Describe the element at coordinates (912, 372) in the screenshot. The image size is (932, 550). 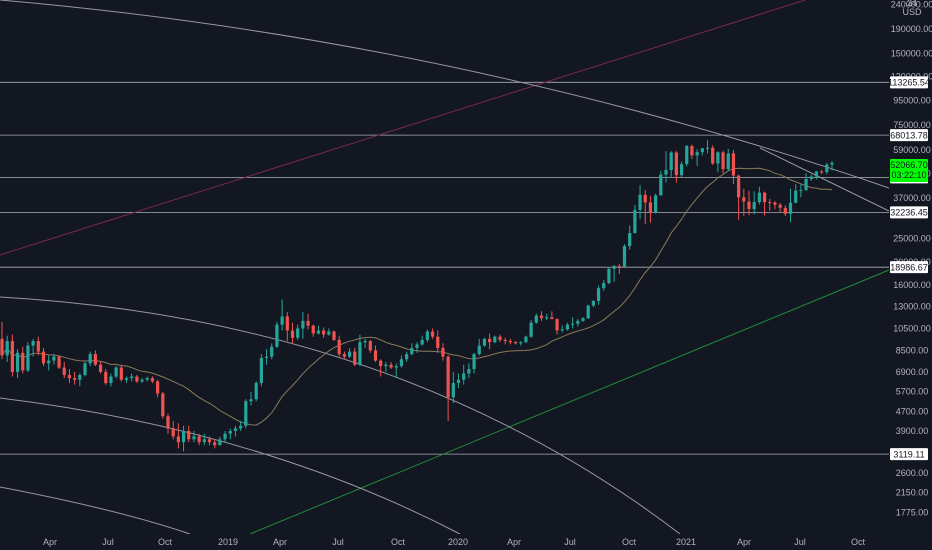
I see `price-tick-15: 6900.00` at that location.